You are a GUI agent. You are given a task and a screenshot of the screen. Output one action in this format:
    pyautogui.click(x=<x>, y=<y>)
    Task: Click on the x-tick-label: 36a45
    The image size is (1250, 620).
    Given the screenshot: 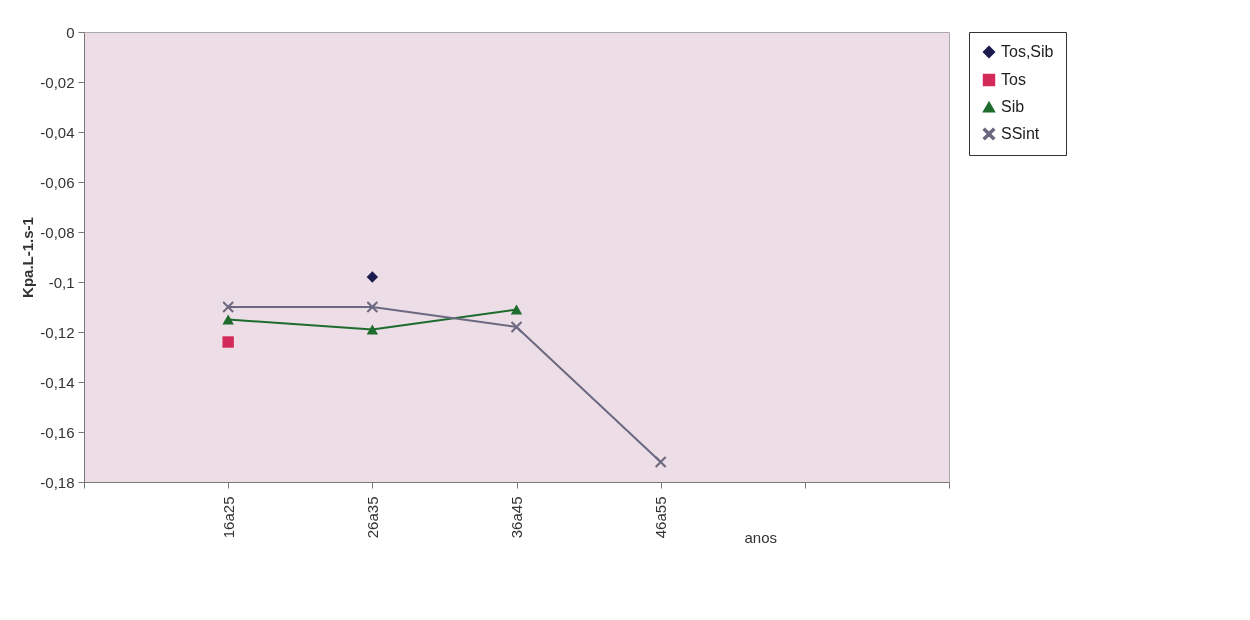 What is the action you would take?
    pyautogui.click(x=516, y=517)
    